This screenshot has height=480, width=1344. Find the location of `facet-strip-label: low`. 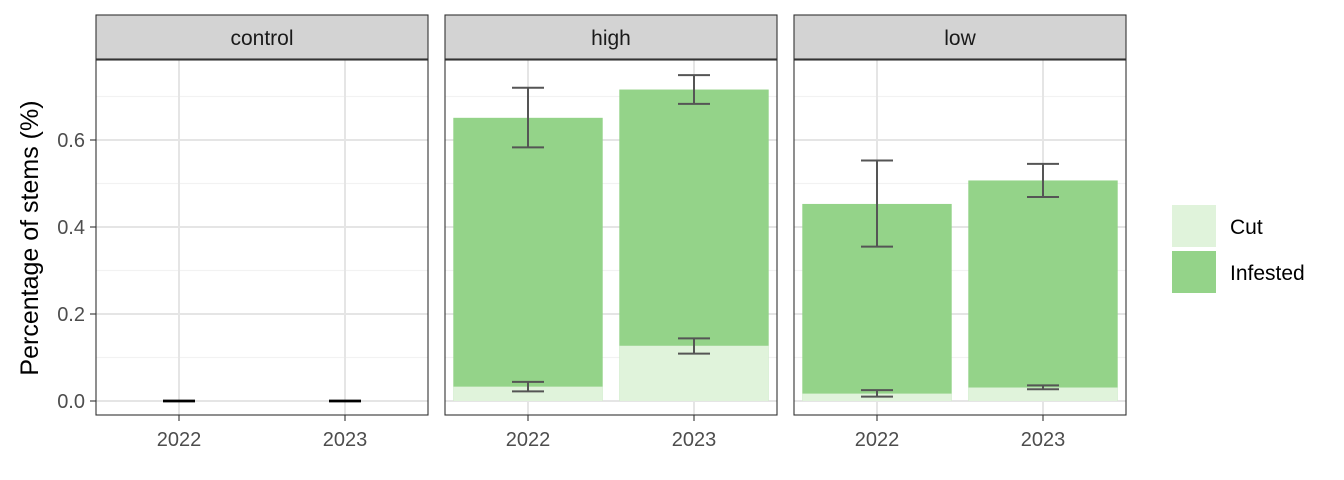

facet-strip-label: low is located at coordinates (960, 38).